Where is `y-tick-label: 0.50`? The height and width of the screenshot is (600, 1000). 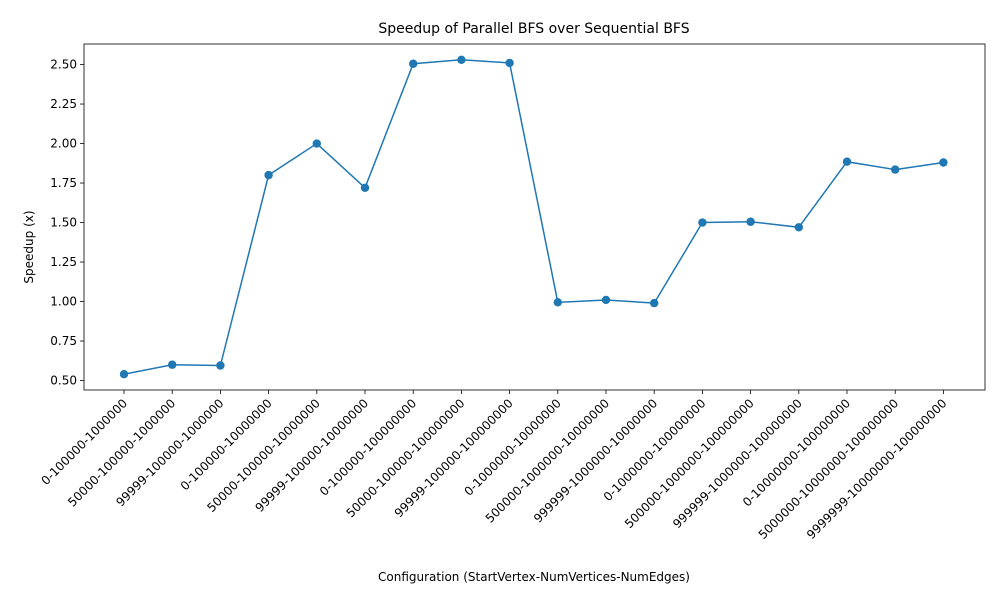 y-tick-label: 0.50 is located at coordinates (63, 381).